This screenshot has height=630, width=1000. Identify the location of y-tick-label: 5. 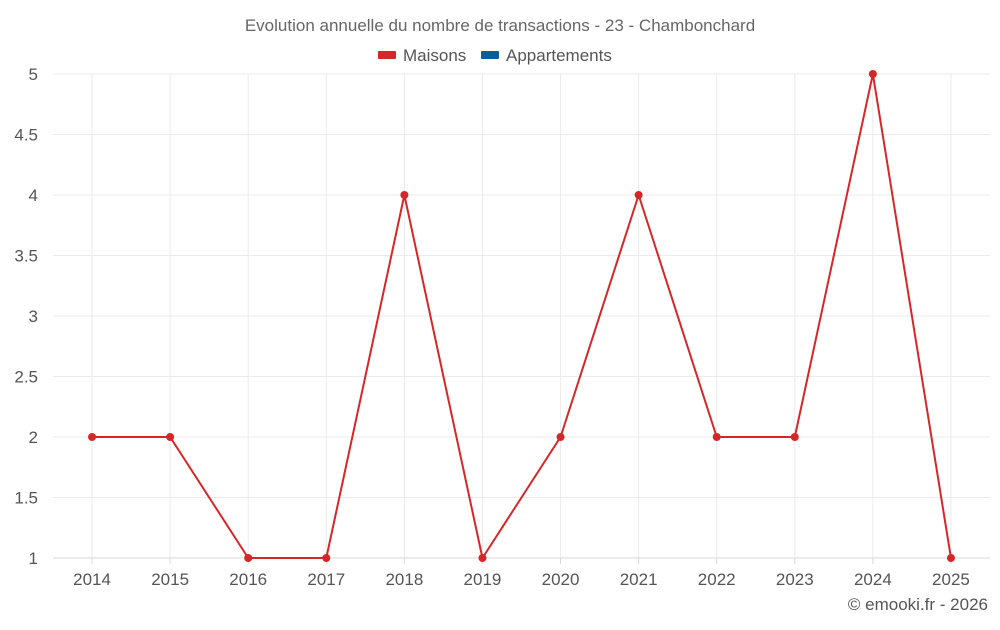
(33, 74).